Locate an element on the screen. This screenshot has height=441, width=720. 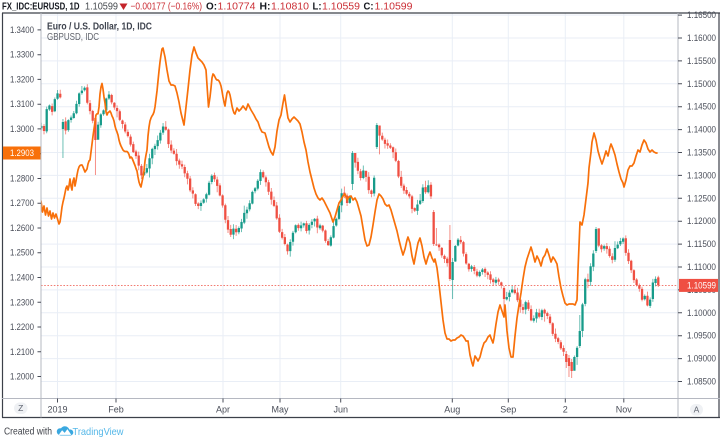
svg-text: 1.2500 is located at coordinates (22, 253).